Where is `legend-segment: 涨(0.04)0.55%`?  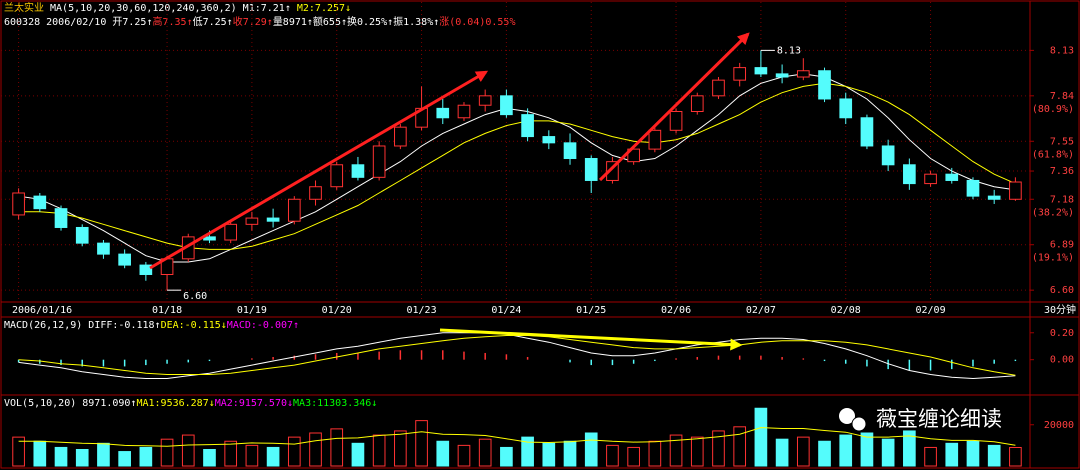 legend-segment: 涨(0.04)0.55% is located at coordinates (477, 22).